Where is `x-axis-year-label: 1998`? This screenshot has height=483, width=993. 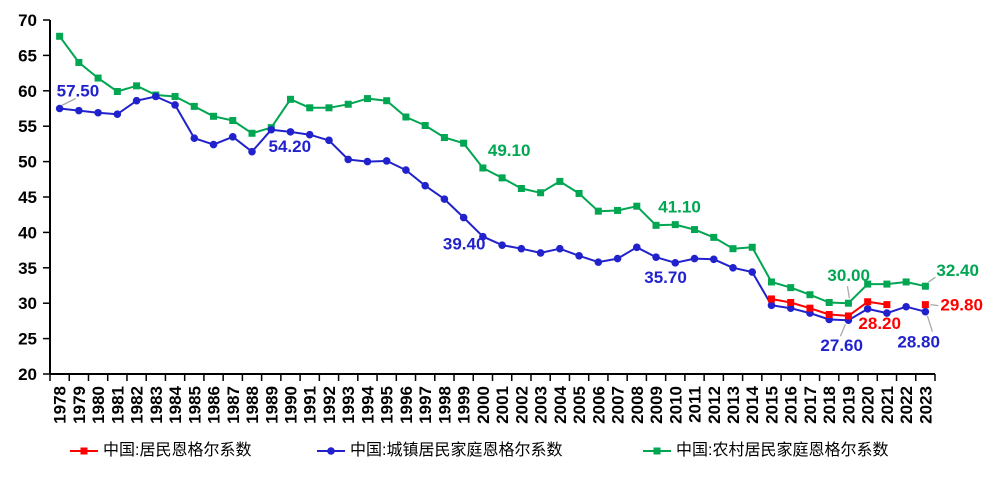 x-axis-year-label: 1998 is located at coordinates (444, 405).